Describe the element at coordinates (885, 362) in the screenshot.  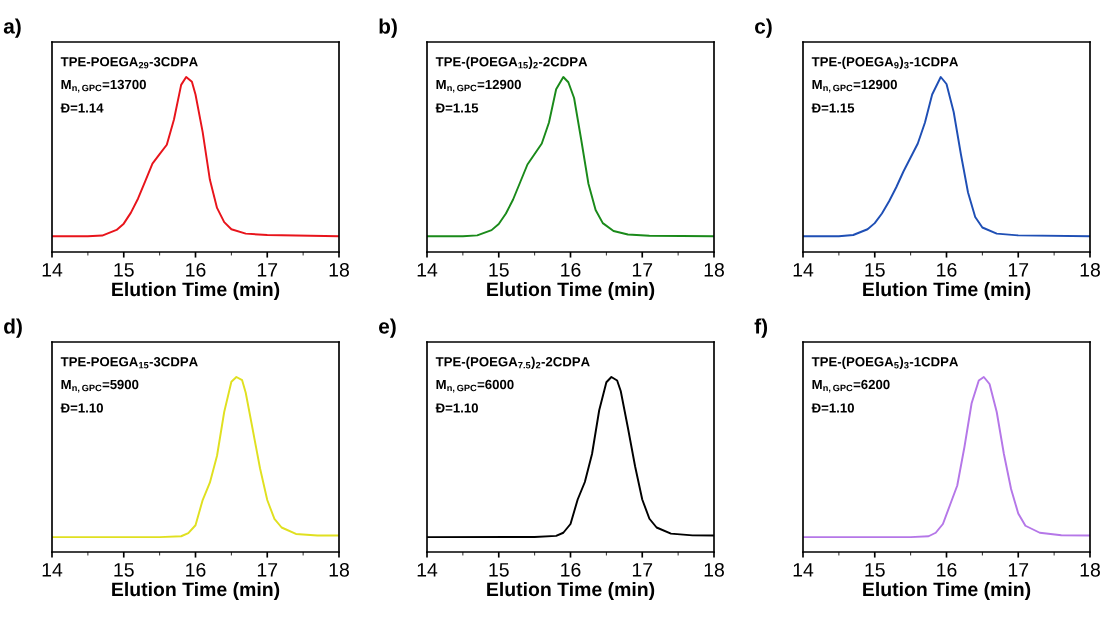
I see `text: TPE-(POEGA$_{5}$)$_{3}$-1CDPA` at that location.